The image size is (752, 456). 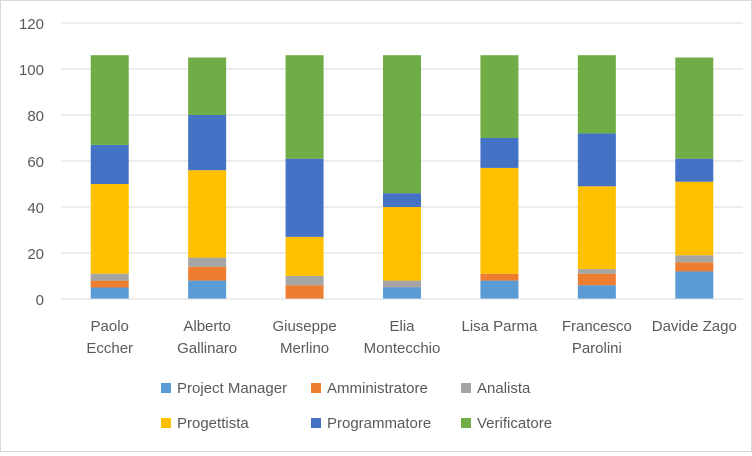 I want to click on y-tick-label: 120, so click(x=31, y=24).